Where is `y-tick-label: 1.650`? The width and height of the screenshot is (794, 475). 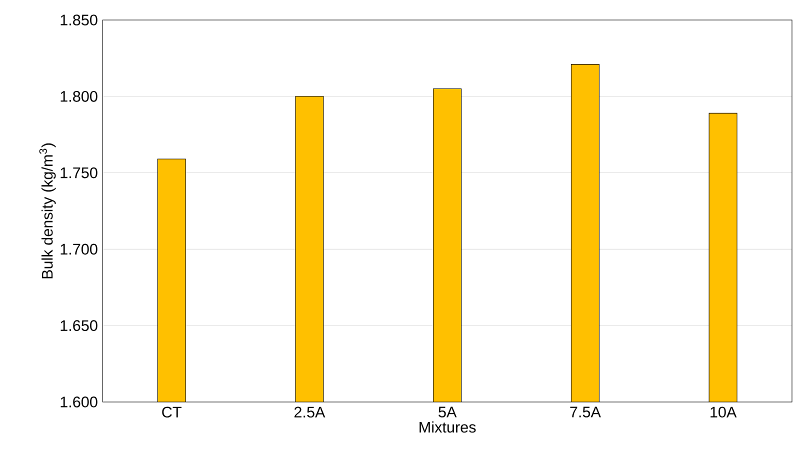 y-tick-label: 1.650 is located at coordinates (79, 326).